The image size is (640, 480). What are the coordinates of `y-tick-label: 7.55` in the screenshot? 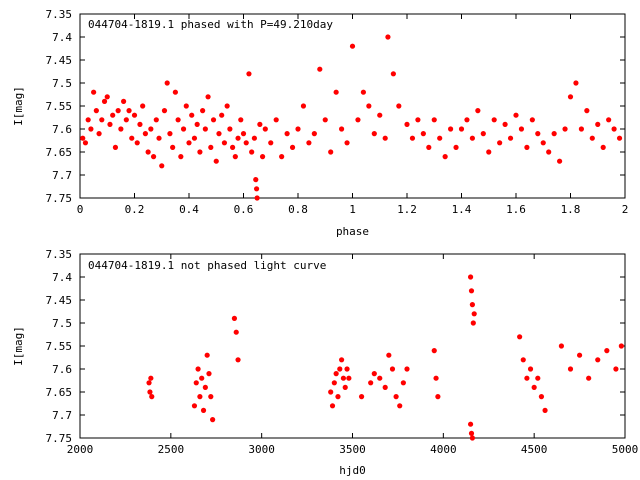 It's located at (59, 106).